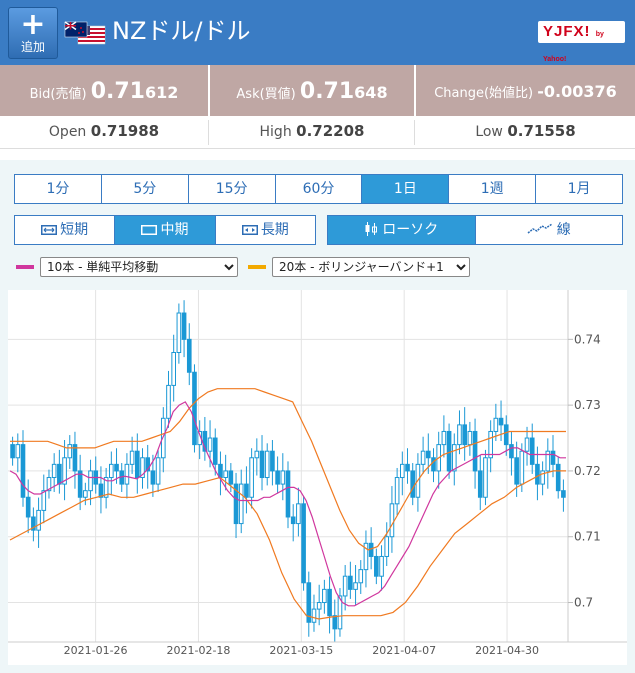 This screenshot has width=635, height=673. Describe the element at coordinates (567, 31) in the screenshot. I see `logo-text: YJFX!` at that location.